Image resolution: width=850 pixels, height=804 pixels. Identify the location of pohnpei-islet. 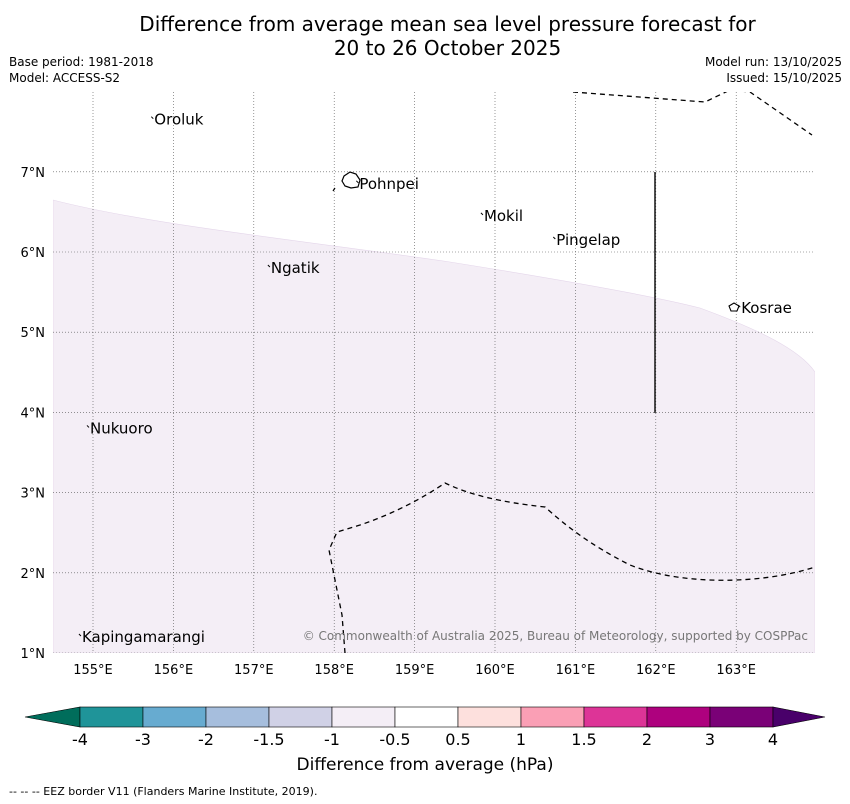
(334, 189).